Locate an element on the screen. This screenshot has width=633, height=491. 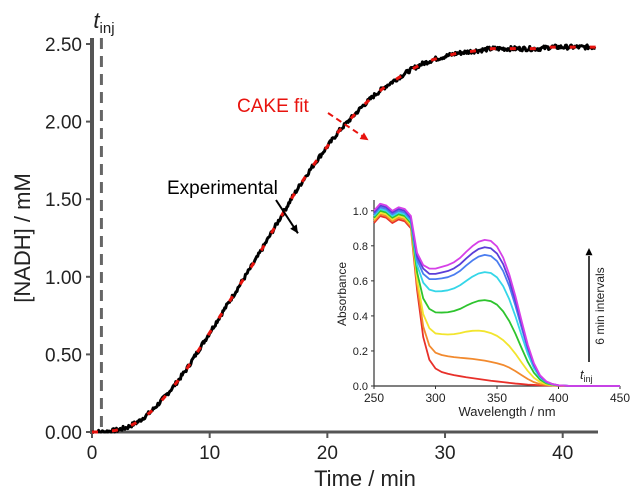
main-y-tick-label: 0.00 is located at coordinates (63, 433).